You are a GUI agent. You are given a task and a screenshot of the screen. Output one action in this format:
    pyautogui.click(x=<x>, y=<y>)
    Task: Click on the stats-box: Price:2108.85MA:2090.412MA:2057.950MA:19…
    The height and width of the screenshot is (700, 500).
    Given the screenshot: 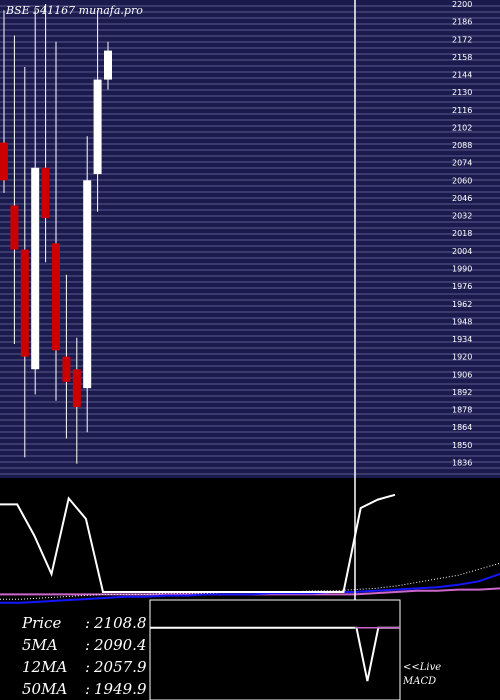 What is the action you would take?
    pyautogui.click(x=84, y=656)
    